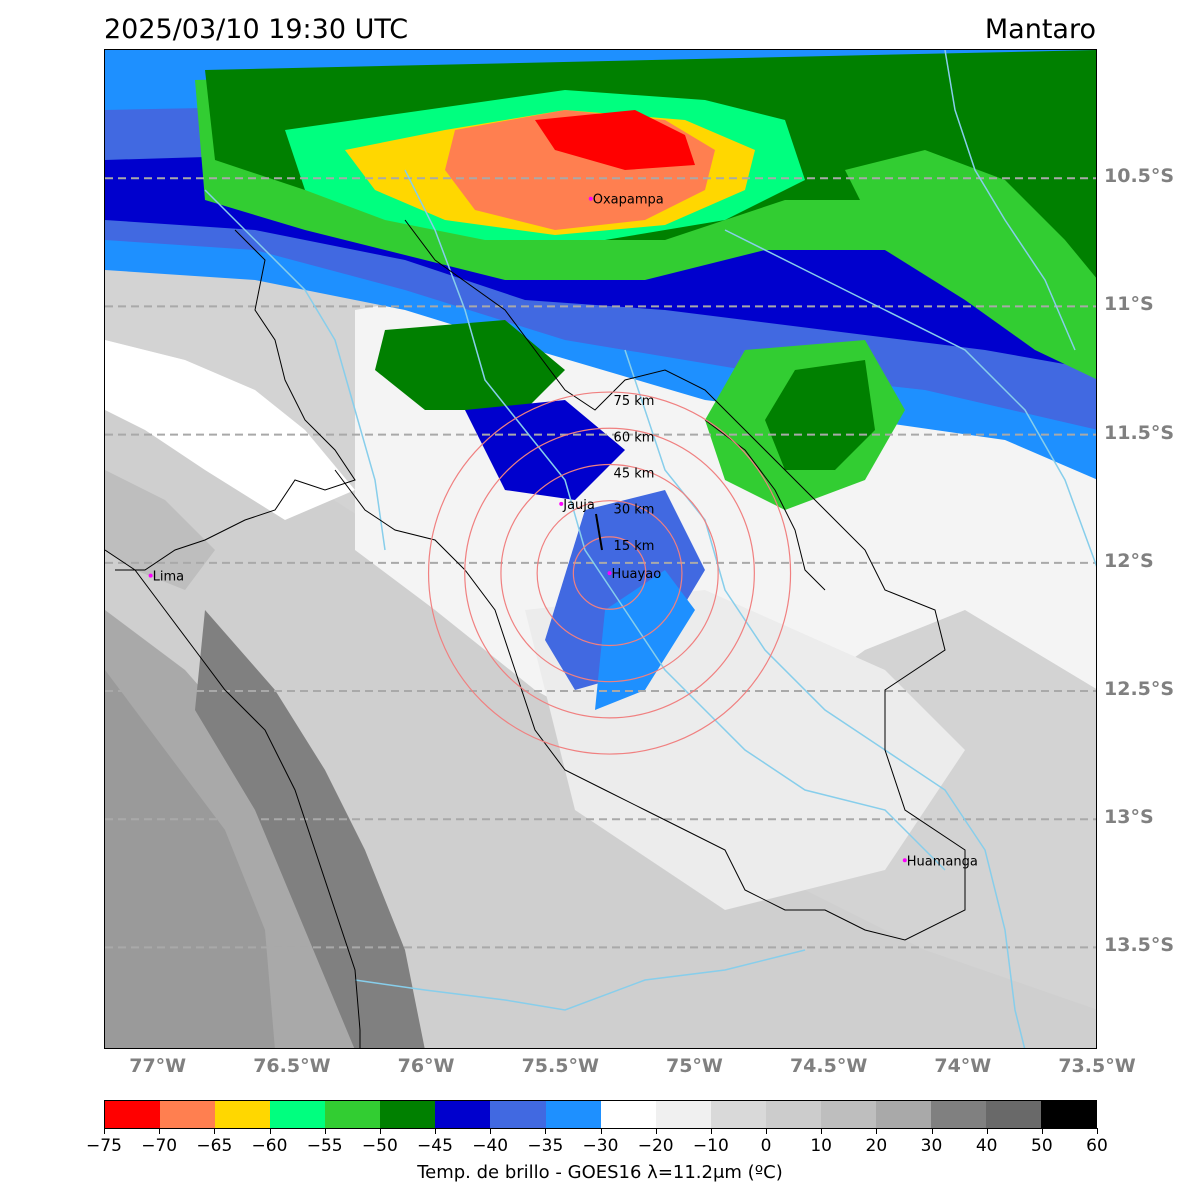  What do you see at coordinates (1129, 304) in the screenshot?
I see `lat-label: 11°S` at bounding box center [1129, 304].